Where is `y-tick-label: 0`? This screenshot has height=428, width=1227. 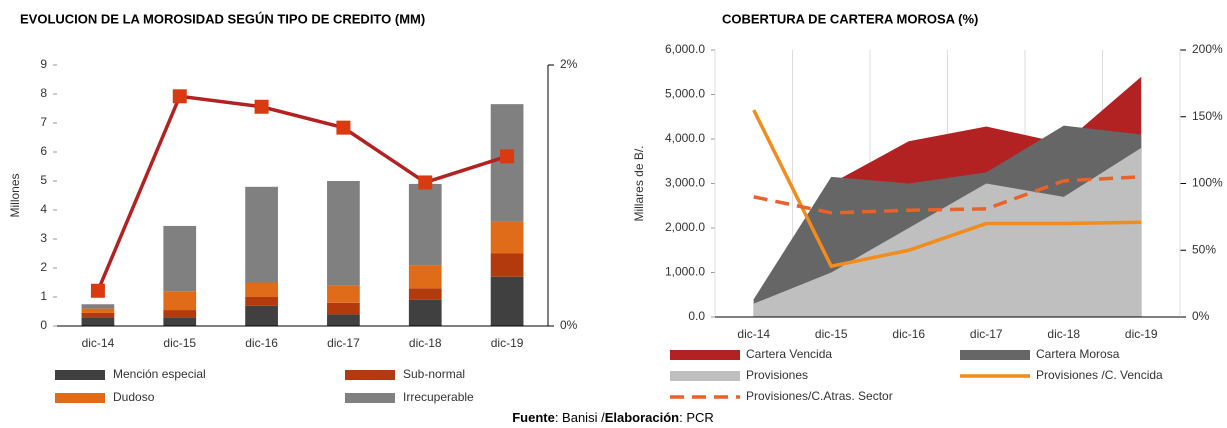
y-tick-label: 0 is located at coordinates (43, 325).